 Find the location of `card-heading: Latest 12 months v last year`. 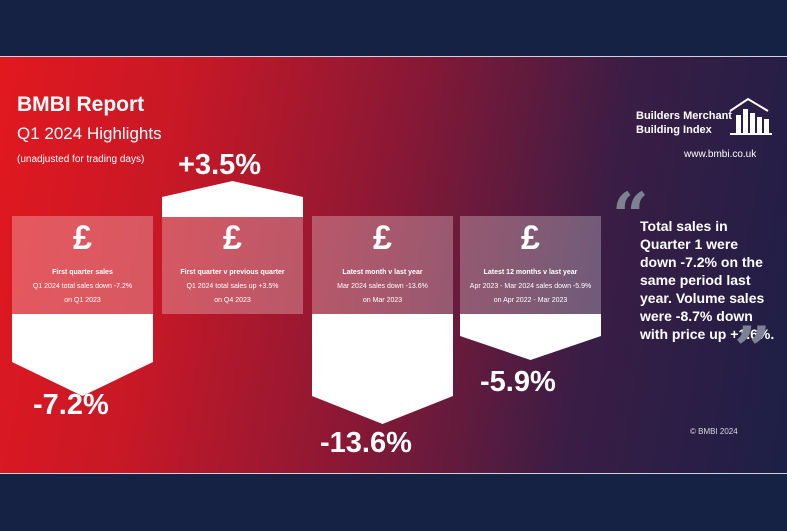

card-heading: Latest 12 months v last year is located at coordinates (530, 272).